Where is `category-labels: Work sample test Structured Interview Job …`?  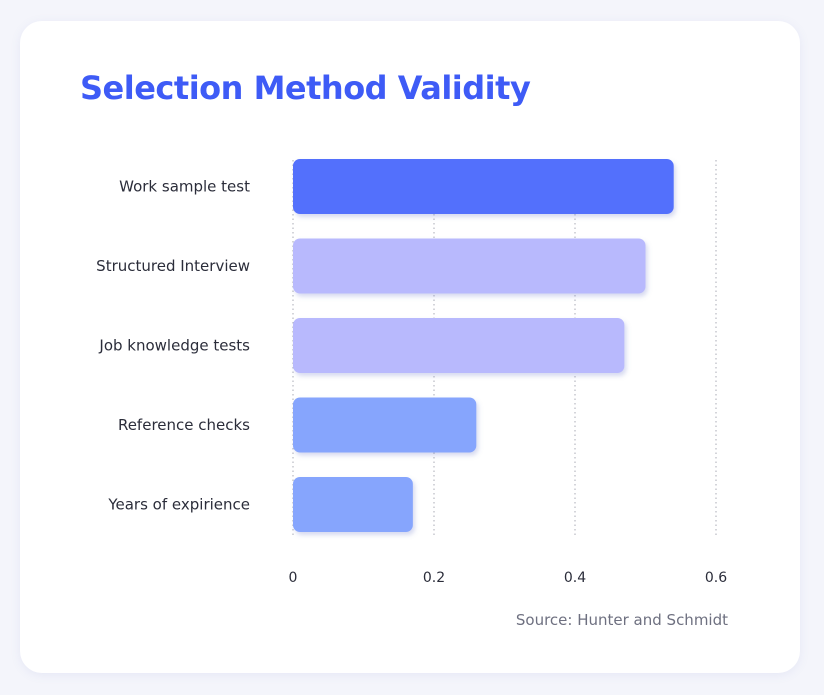
category-labels: Work sample test Structured Interview Job … is located at coordinates (173, 346).